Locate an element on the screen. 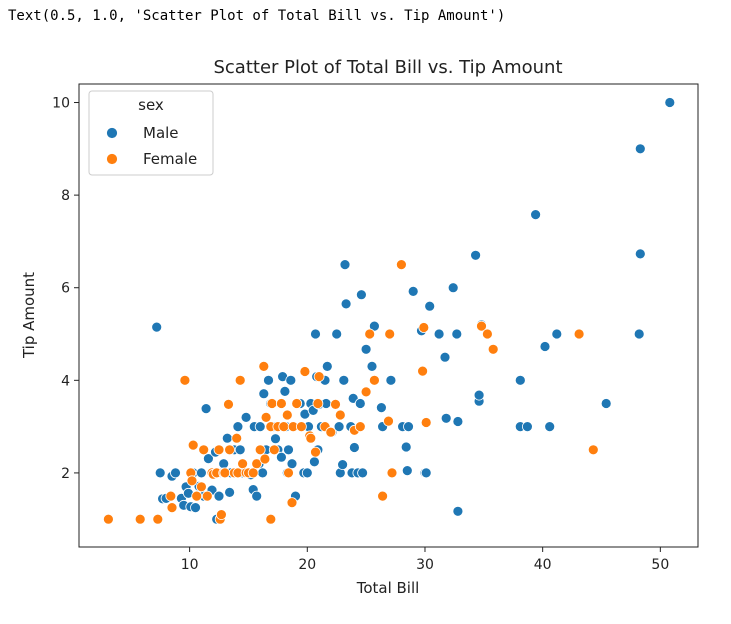  y-axis-label: Tip Amount is located at coordinates (29, 315).